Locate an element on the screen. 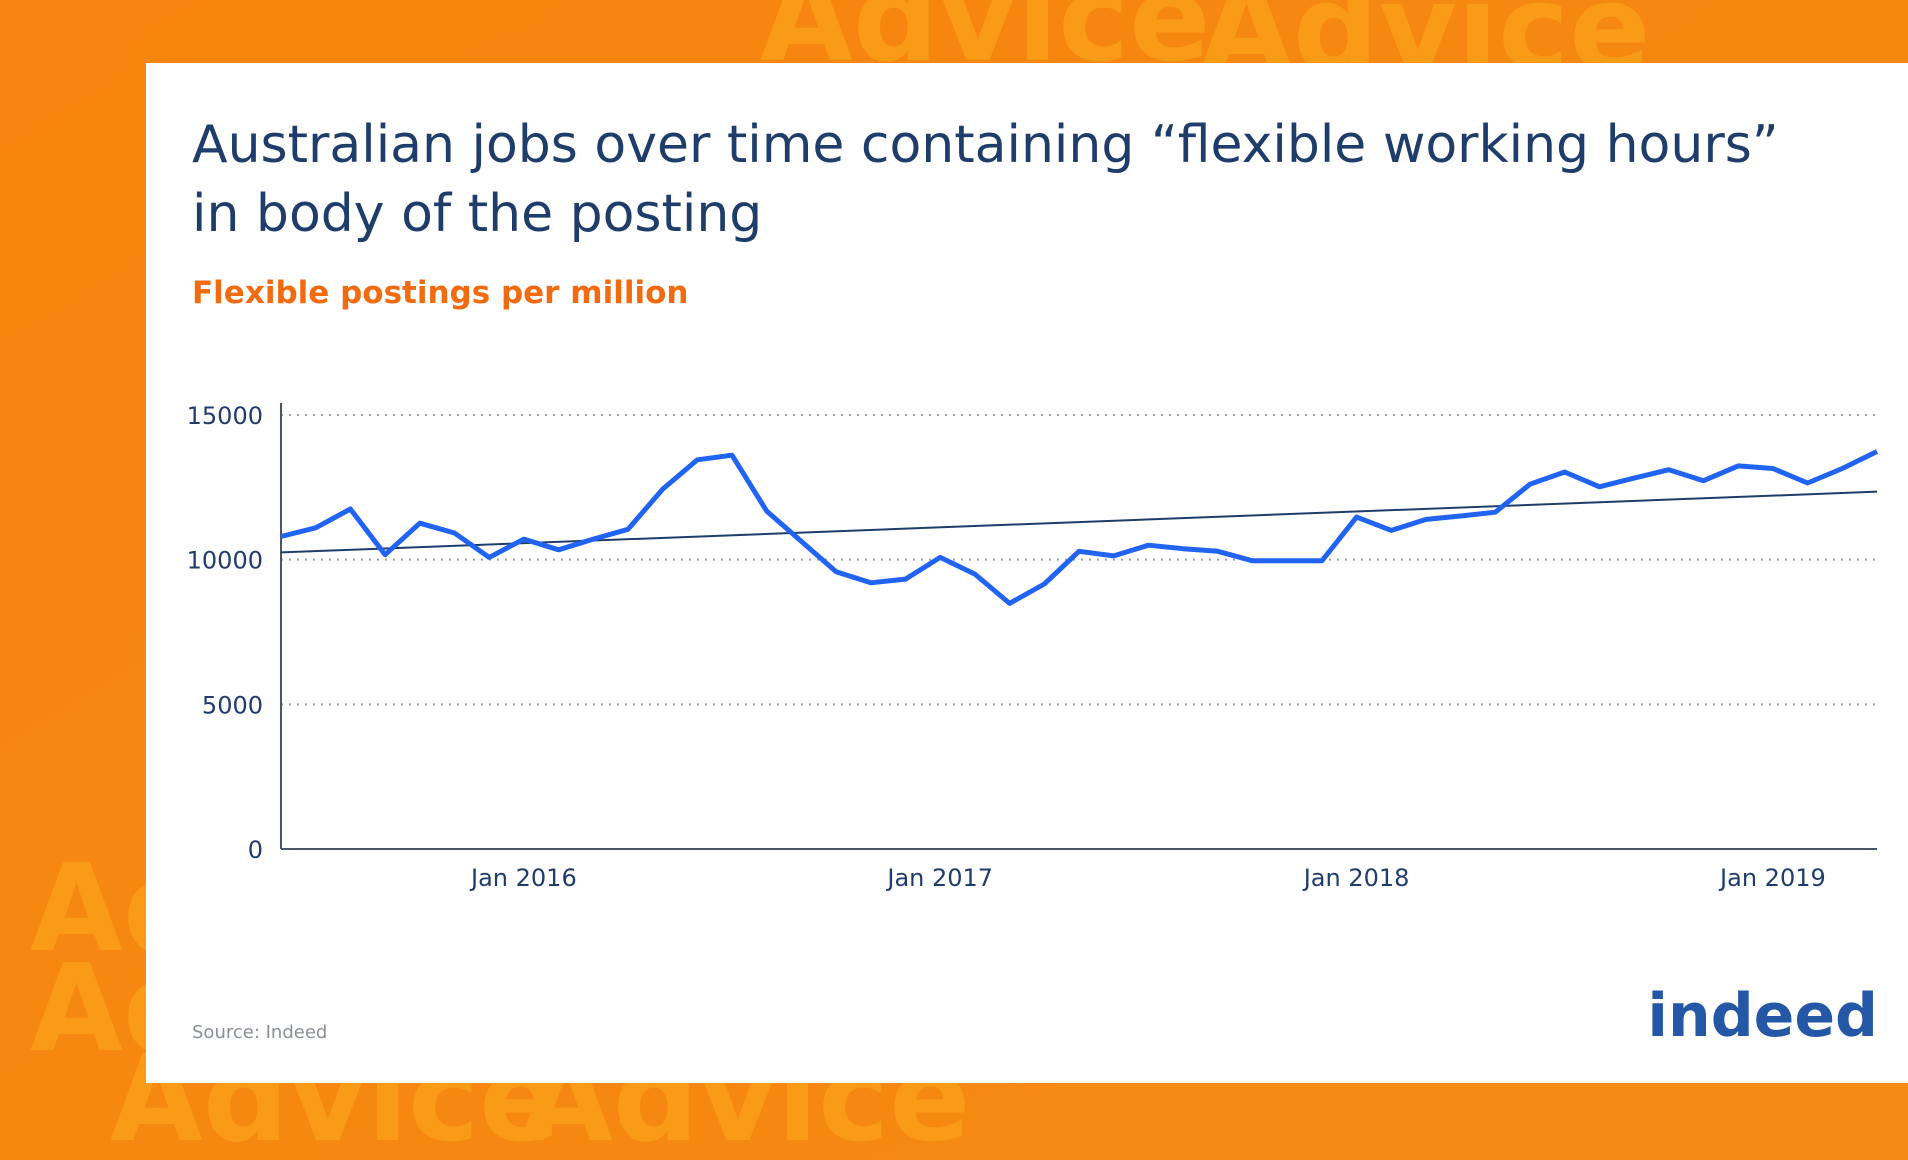  chart-title: in body of the posting is located at coordinates (477, 214).